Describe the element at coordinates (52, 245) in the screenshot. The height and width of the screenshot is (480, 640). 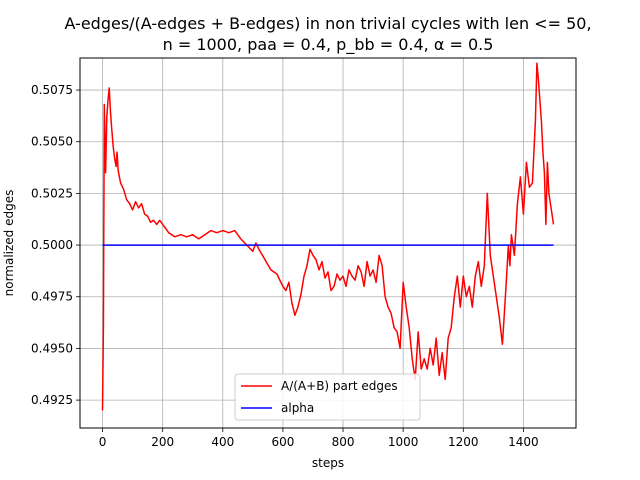
I see `y-tick-label: 0.5000` at that location.